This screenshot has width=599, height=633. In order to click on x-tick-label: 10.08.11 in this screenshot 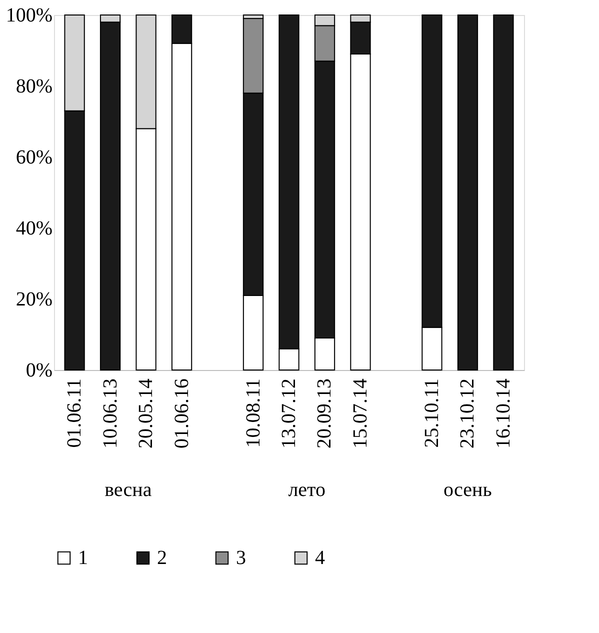, I will do `click(253, 413)`.